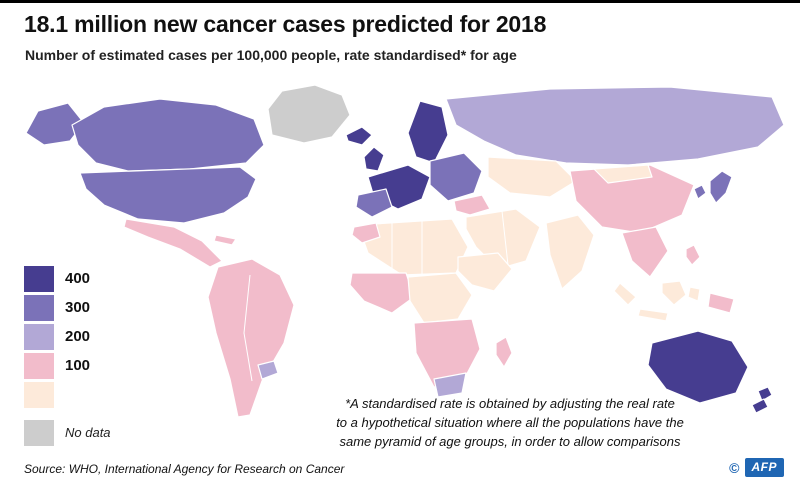  I want to click on region-uruguay, so click(268, 370).